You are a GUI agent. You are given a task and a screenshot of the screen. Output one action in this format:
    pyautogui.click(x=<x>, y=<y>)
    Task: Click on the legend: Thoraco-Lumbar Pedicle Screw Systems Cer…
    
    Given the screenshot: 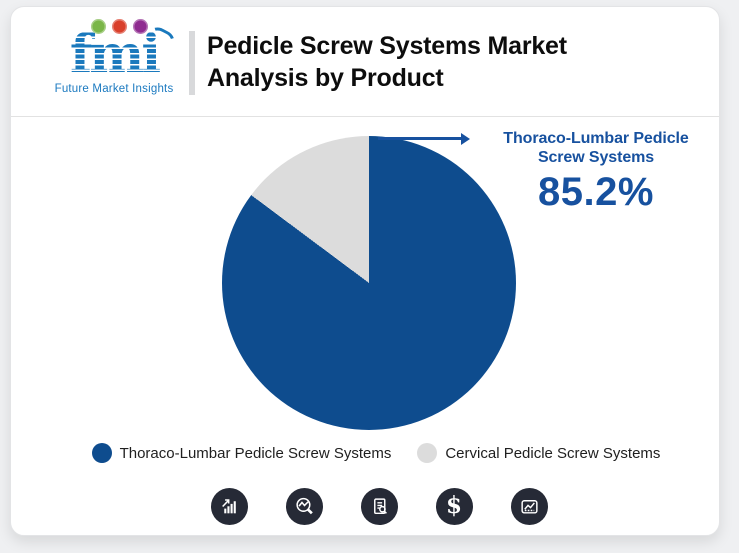 What is the action you would take?
    pyautogui.click(x=365, y=453)
    